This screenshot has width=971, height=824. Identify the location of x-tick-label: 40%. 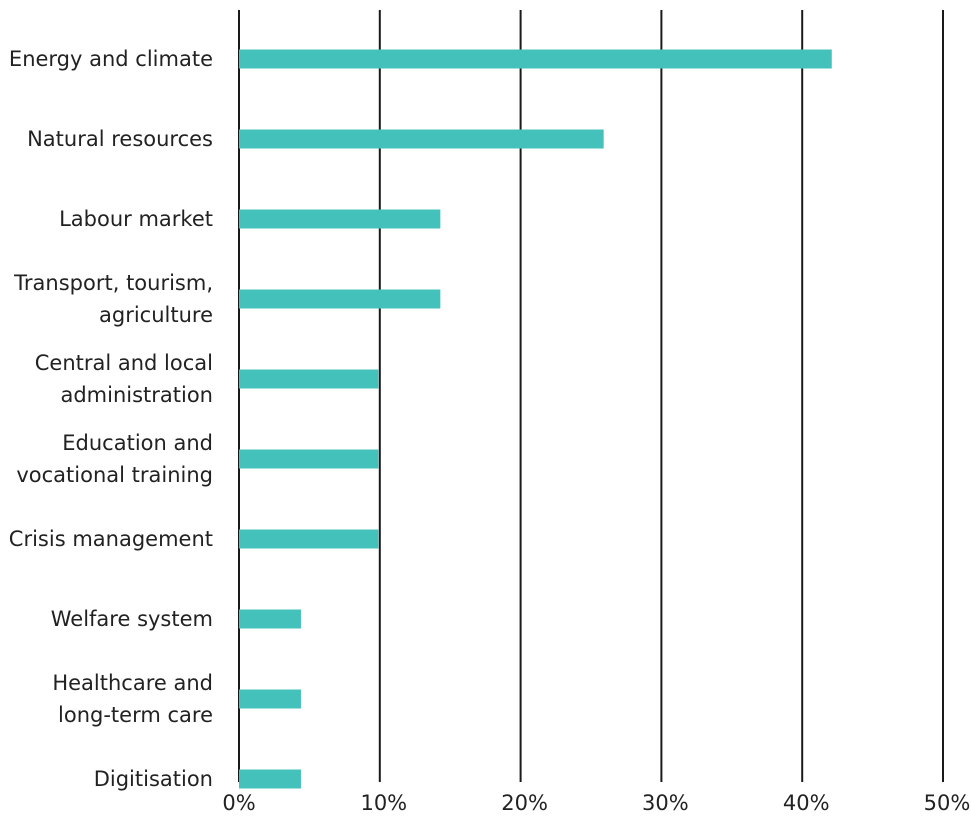
(806, 803).